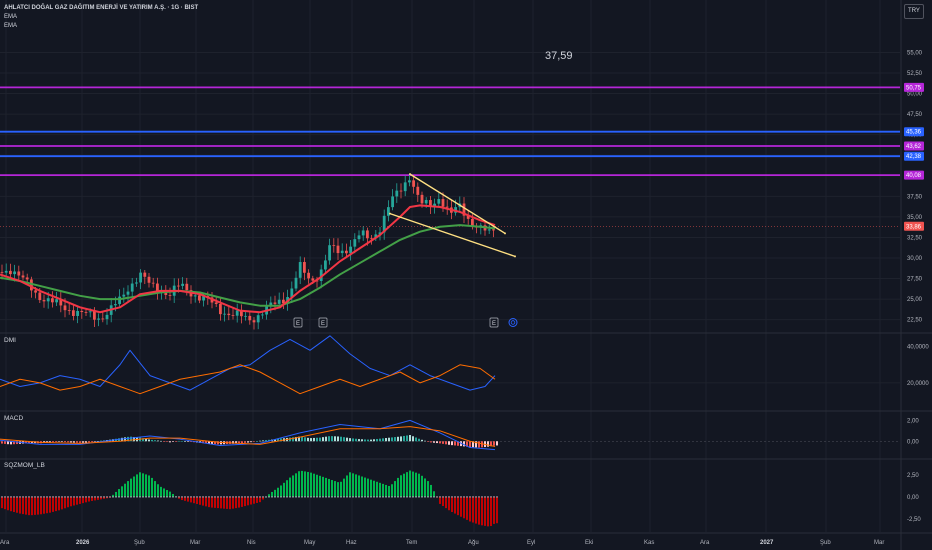 This screenshot has height=550, width=932. Describe the element at coordinates (915, 300) in the screenshot. I see `price-axis-tick: 25,00` at that location.